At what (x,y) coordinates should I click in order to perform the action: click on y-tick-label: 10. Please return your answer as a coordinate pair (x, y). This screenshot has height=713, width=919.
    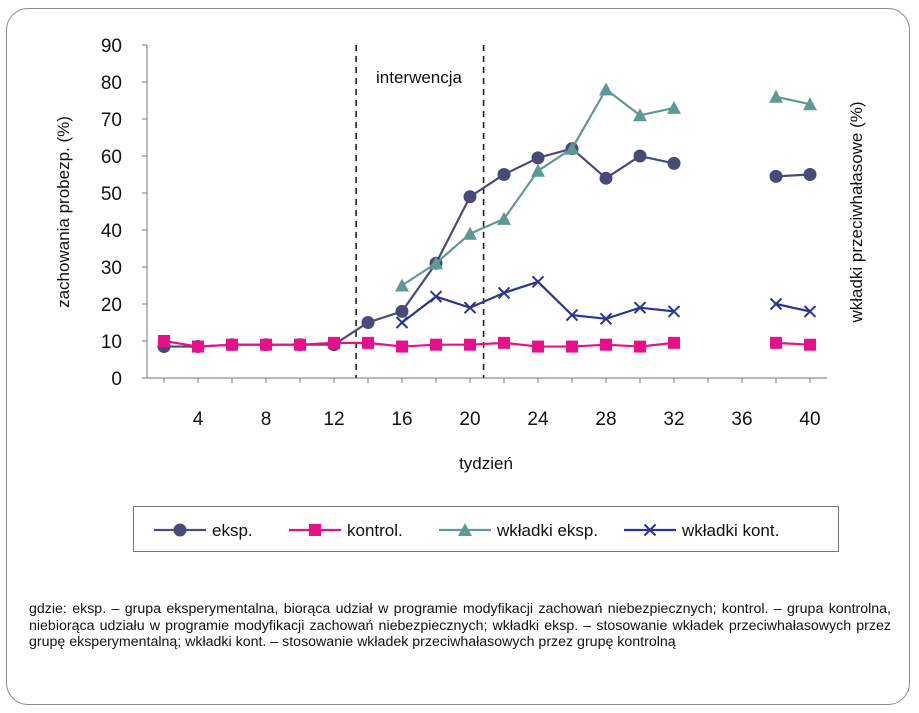
    Looking at the image, I should click on (111, 342).